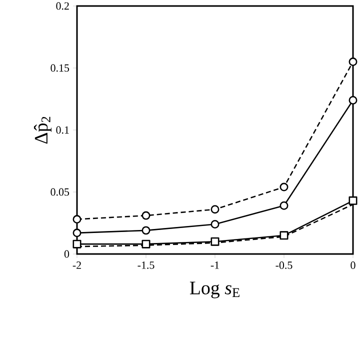  What do you see at coordinates (62, 6) in the screenshot?
I see `y-tick-label: 0.2` at bounding box center [62, 6].